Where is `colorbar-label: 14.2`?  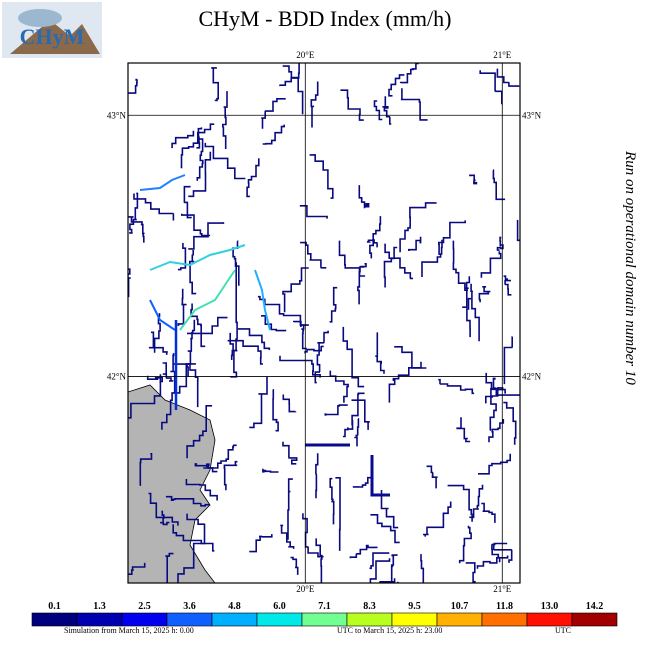
colorbar-label: 14.2 is located at coordinates (595, 606).